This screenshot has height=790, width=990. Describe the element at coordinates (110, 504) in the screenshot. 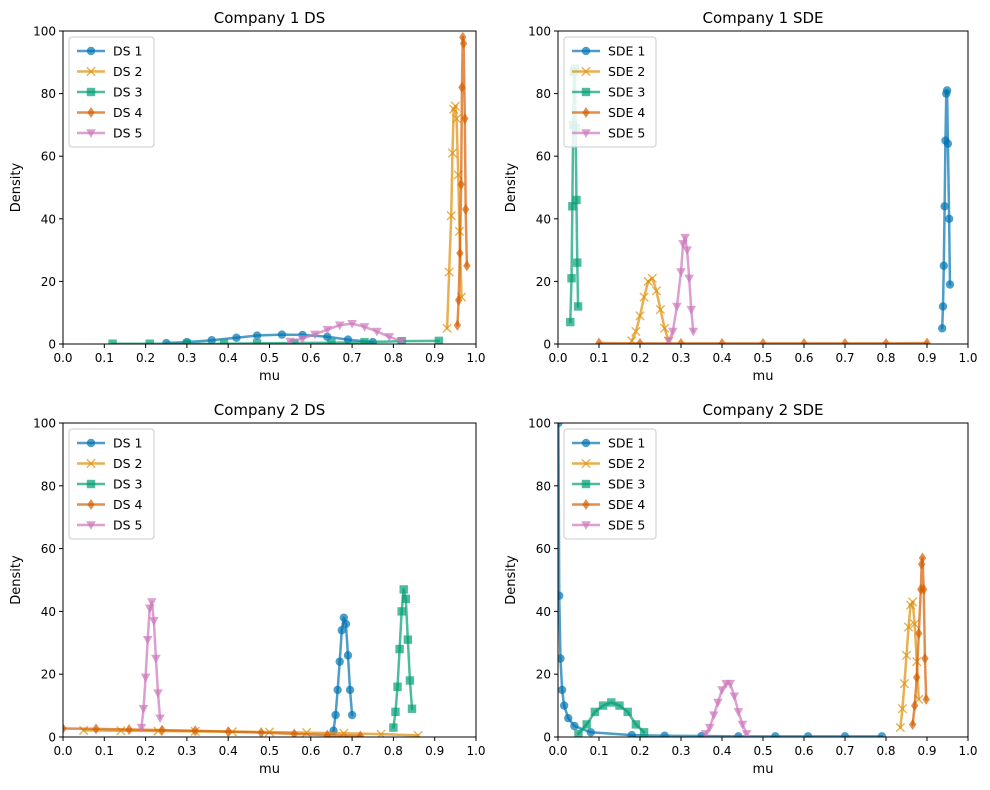

I see `legend-item: DS 4` at that location.